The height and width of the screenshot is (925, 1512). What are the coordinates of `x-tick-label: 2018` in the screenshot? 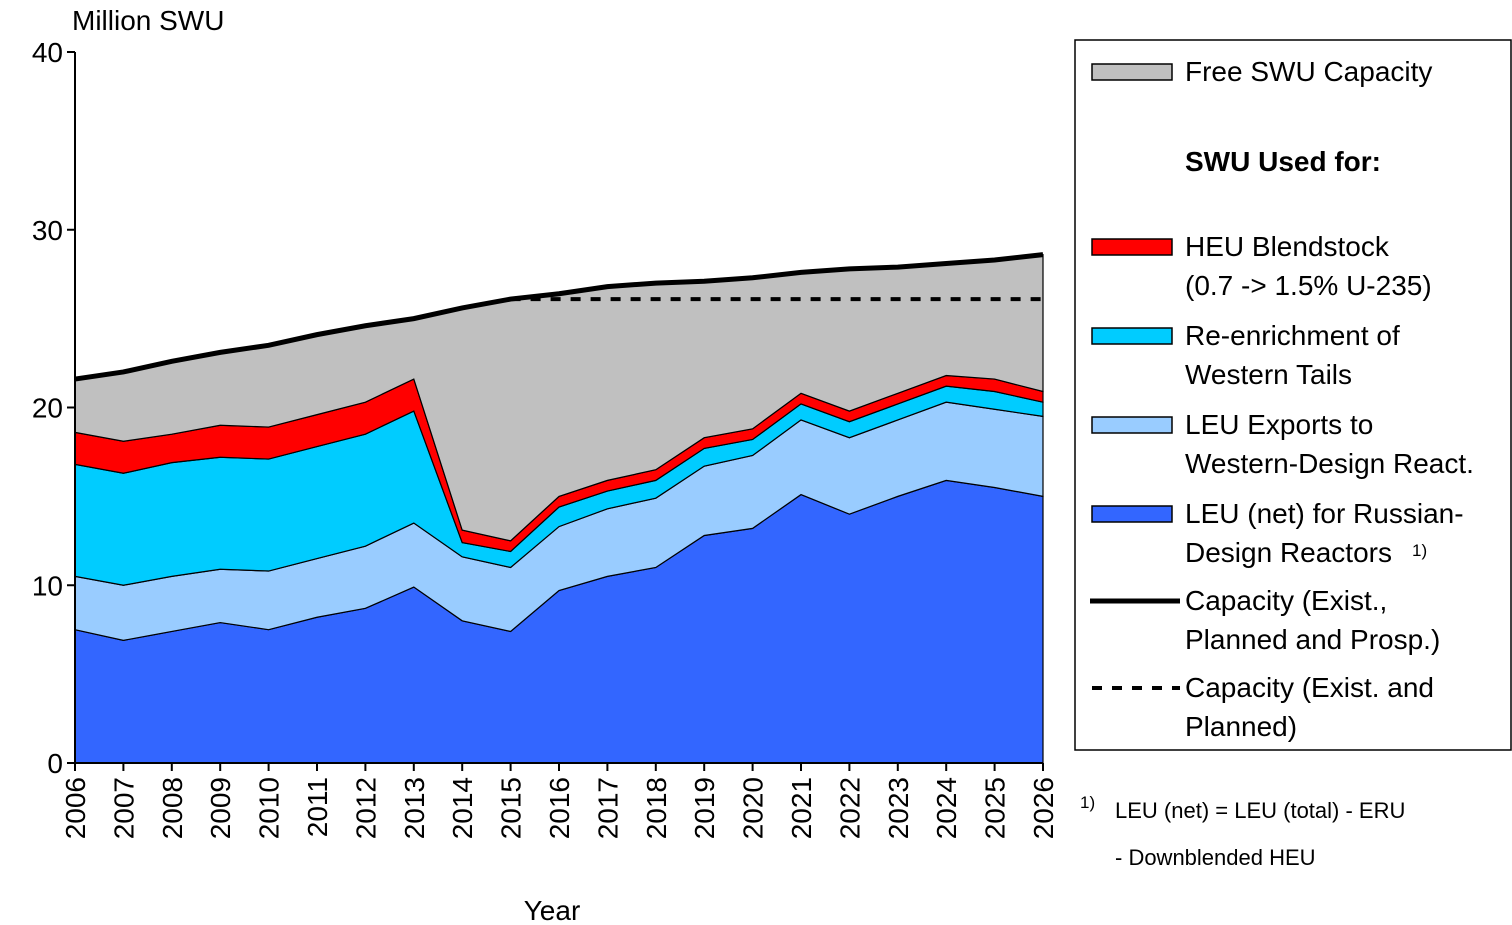 It's located at (656, 808).